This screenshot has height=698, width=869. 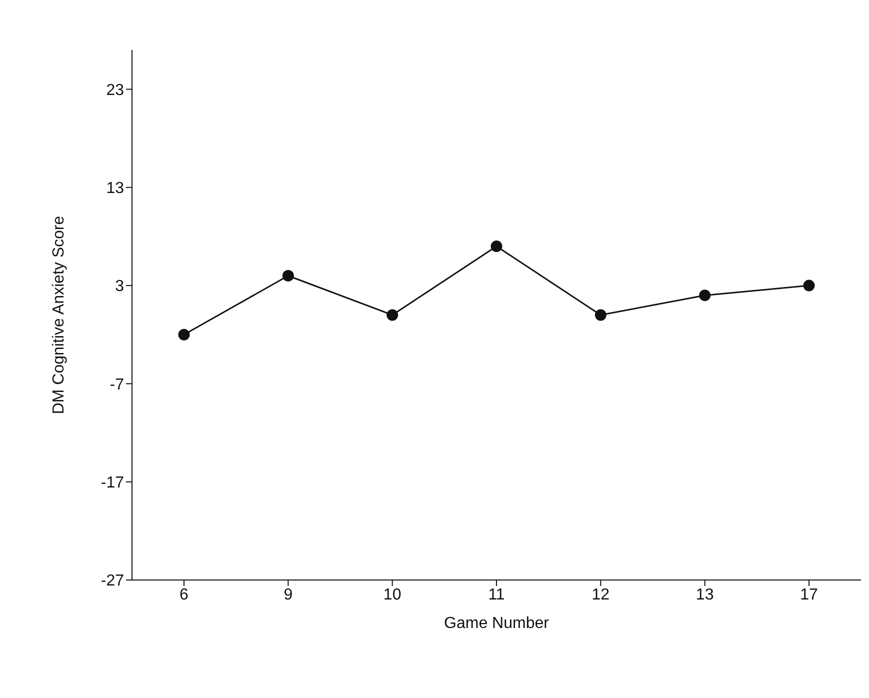 What do you see at coordinates (115, 189) in the screenshot?
I see `y-tick-label: 13` at bounding box center [115, 189].